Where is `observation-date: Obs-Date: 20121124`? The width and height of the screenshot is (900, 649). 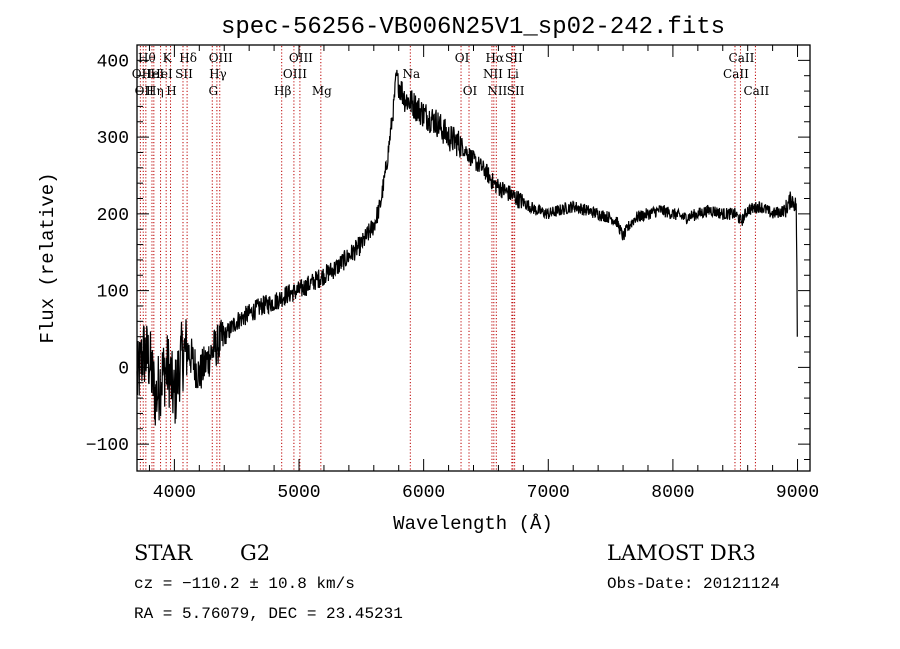
observation-date: Obs-Date: 20121124 is located at coordinates (693, 584).